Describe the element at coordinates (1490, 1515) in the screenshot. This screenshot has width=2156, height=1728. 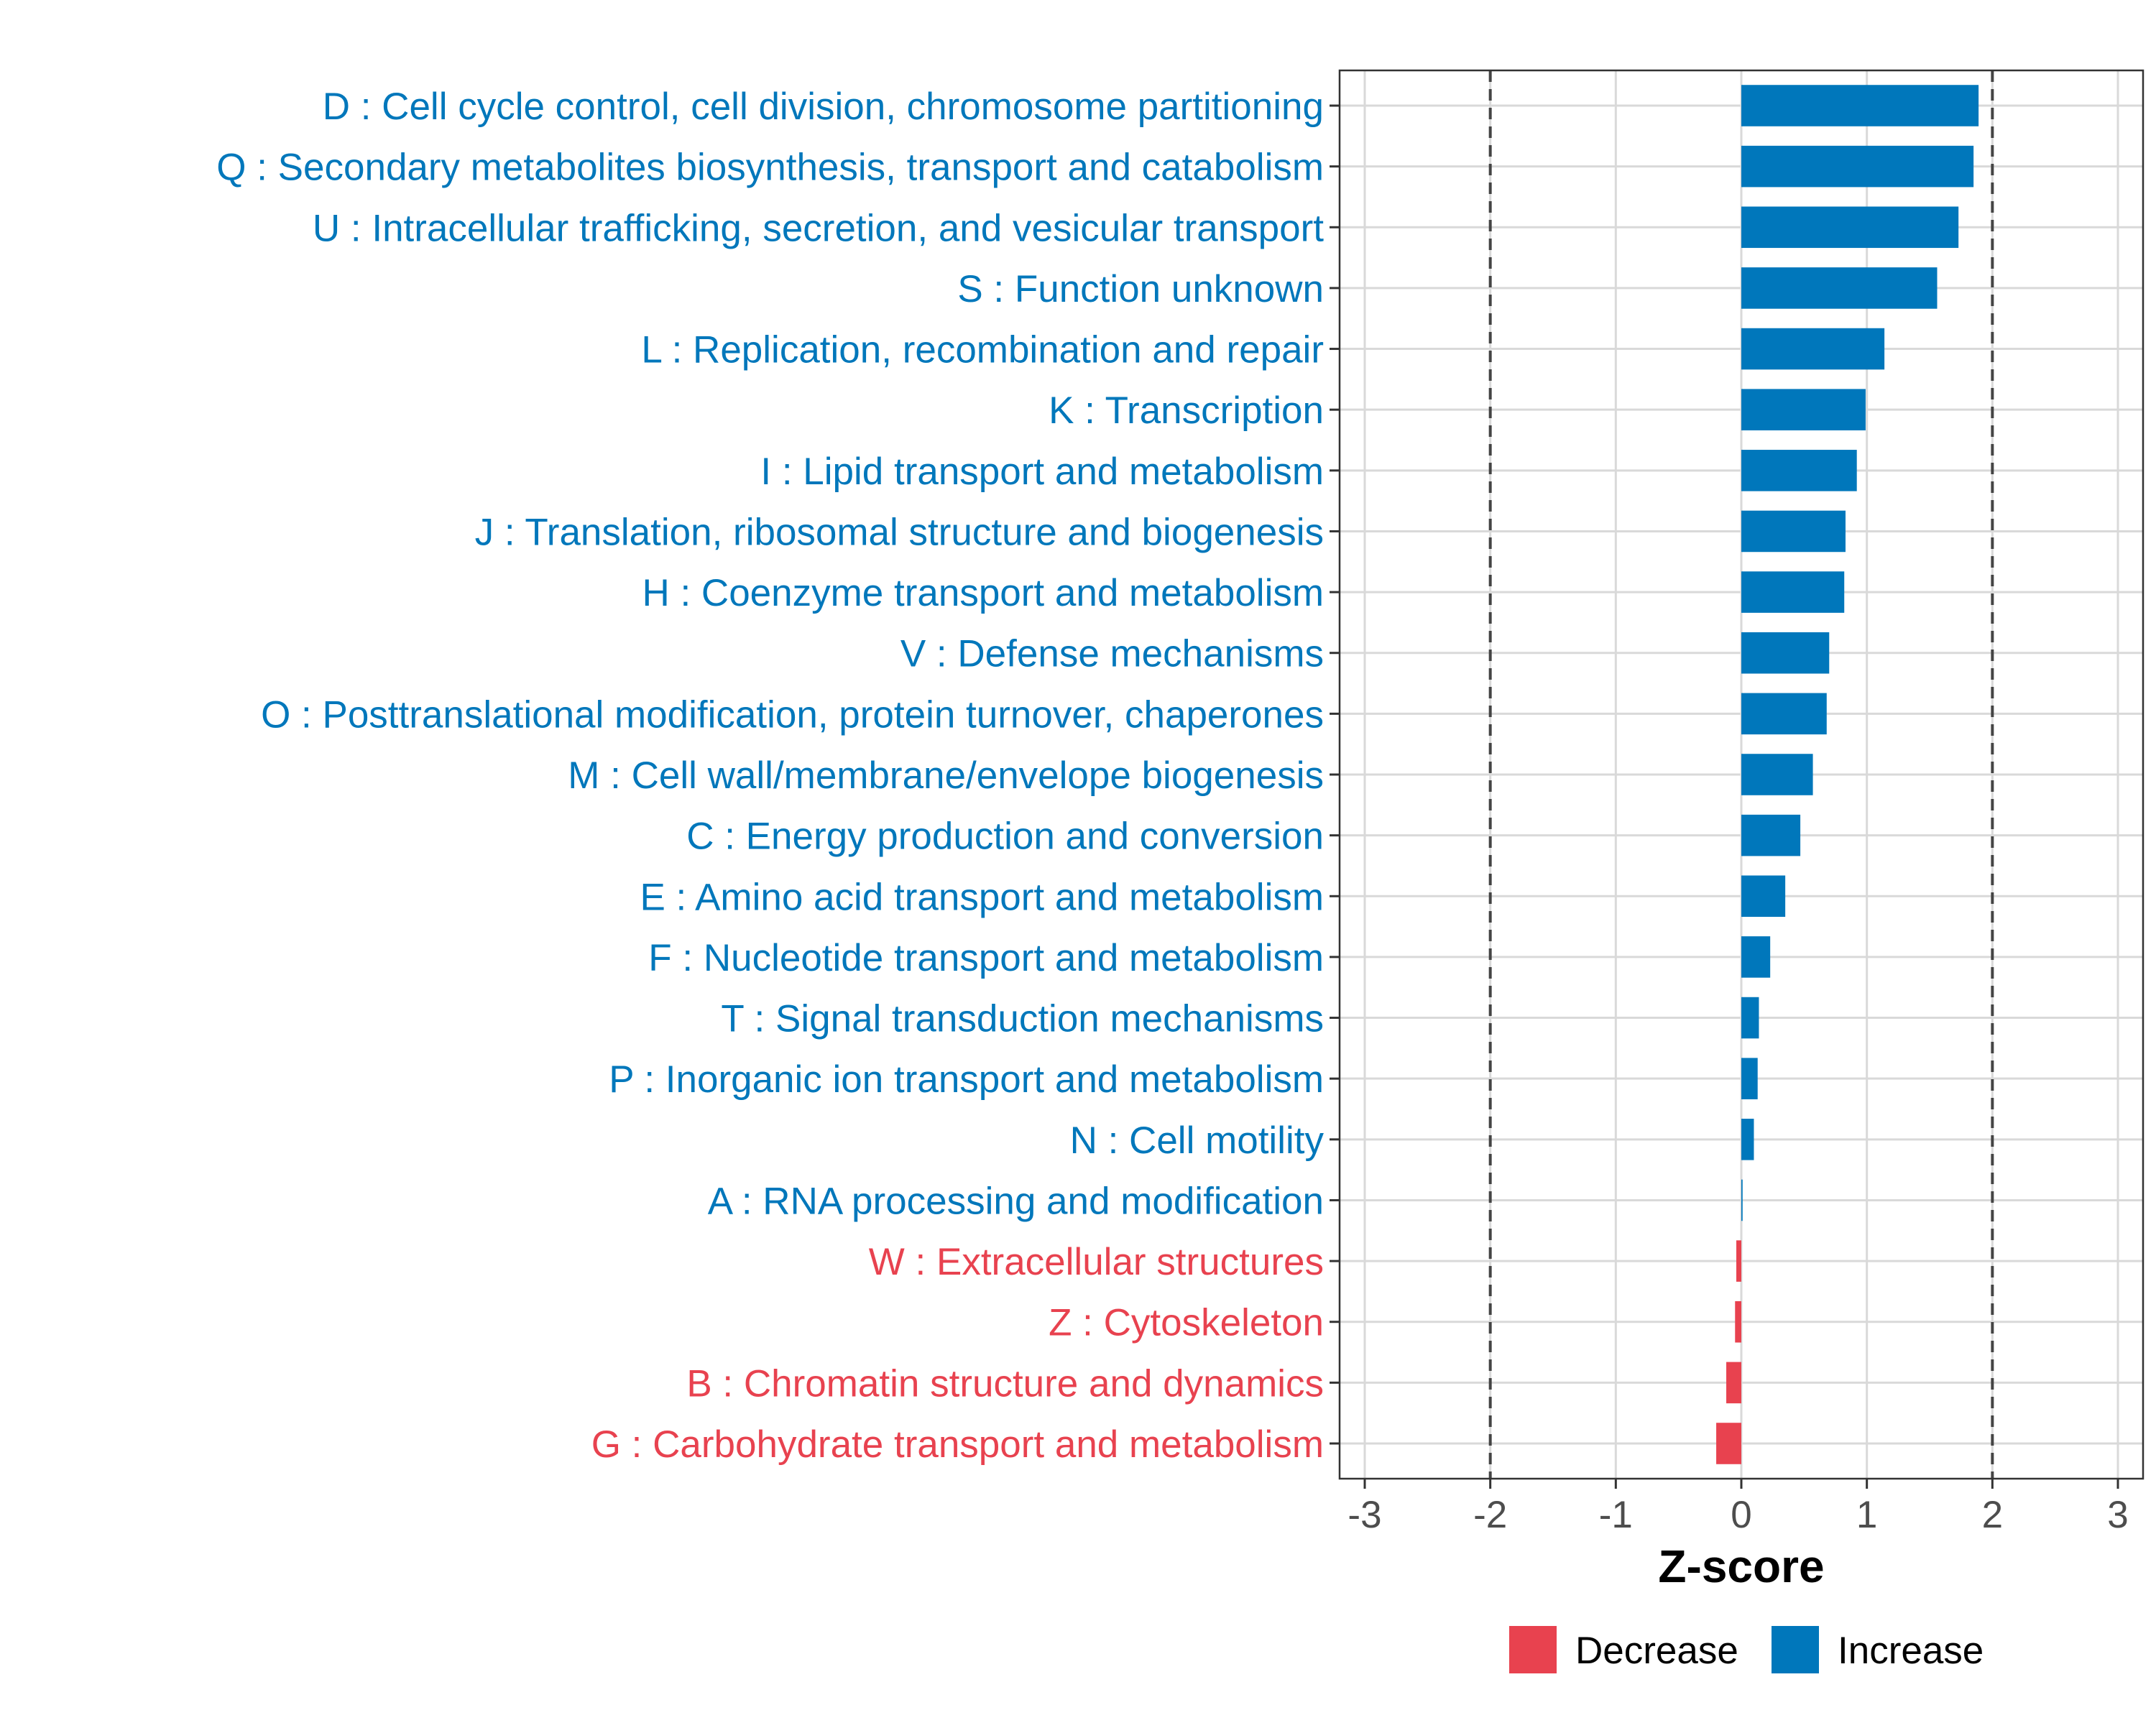
I see `x-tick-label: -2` at that location.